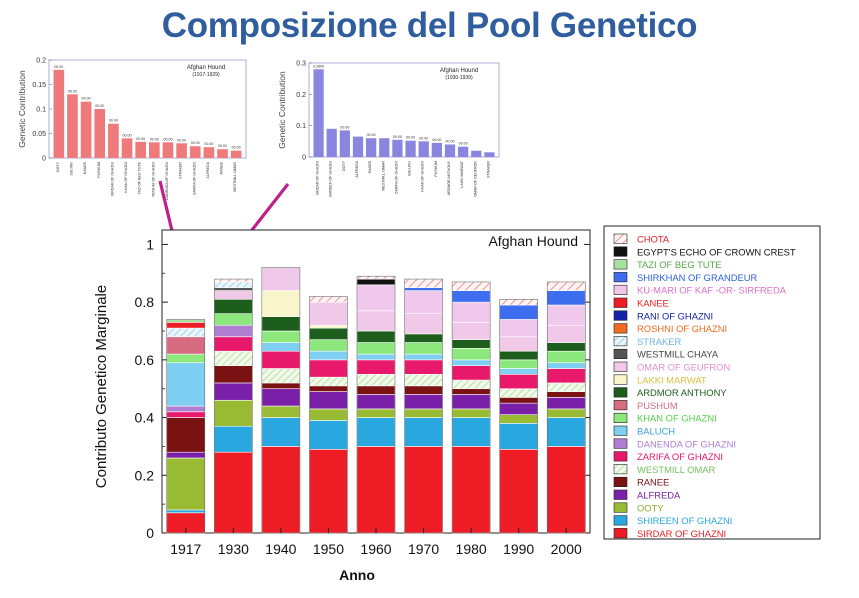 The image size is (859, 598). Describe the element at coordinates (206, 75) in the screenshot. I see `mini-chart-title: (1917-1929)` at that location.